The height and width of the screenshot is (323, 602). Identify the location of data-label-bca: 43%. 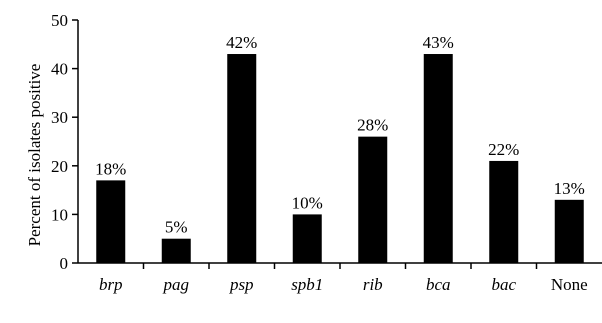
(438, 42).